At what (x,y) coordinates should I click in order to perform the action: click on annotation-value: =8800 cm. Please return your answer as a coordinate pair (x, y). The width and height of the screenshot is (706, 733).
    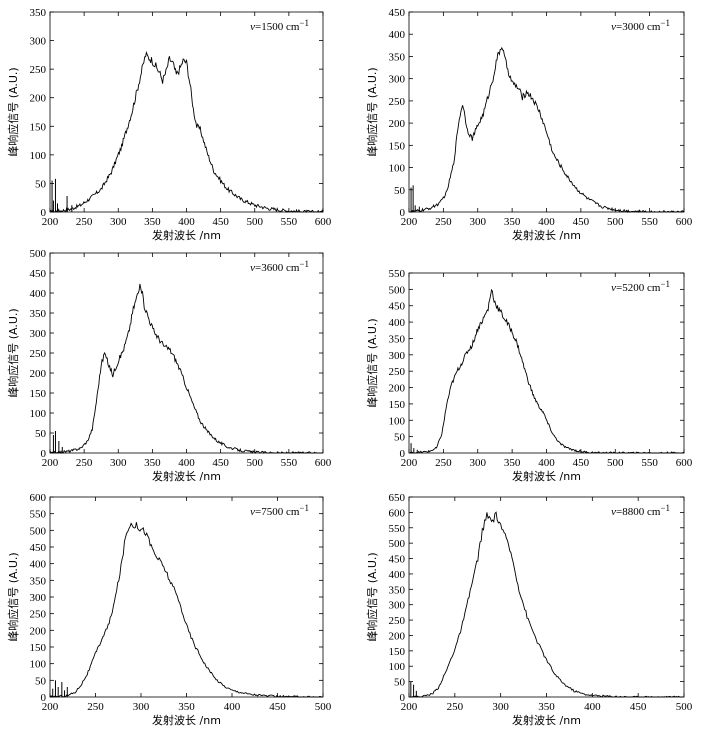
    Looking at the image, I should click on (638, 512).